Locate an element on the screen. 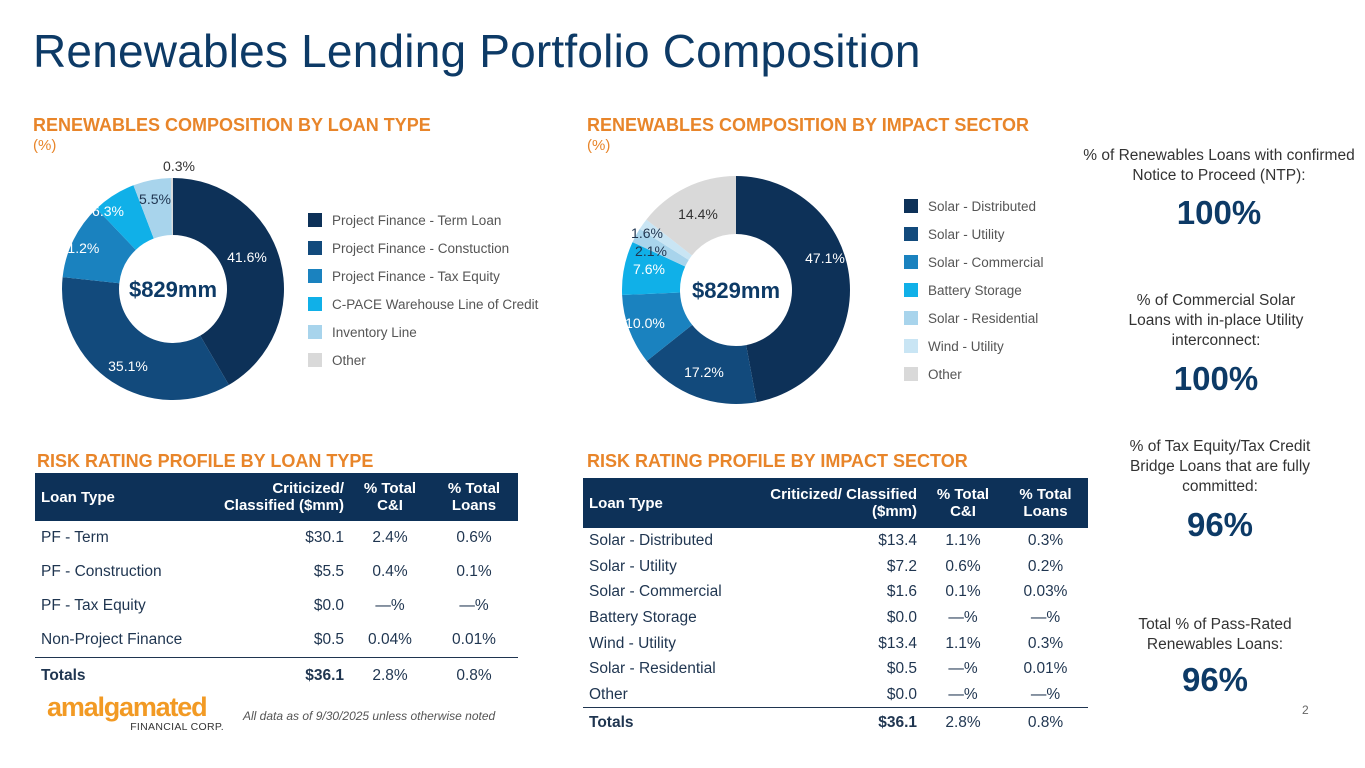  legend-label: Solar - Utility is located at coordinates (966, 234).